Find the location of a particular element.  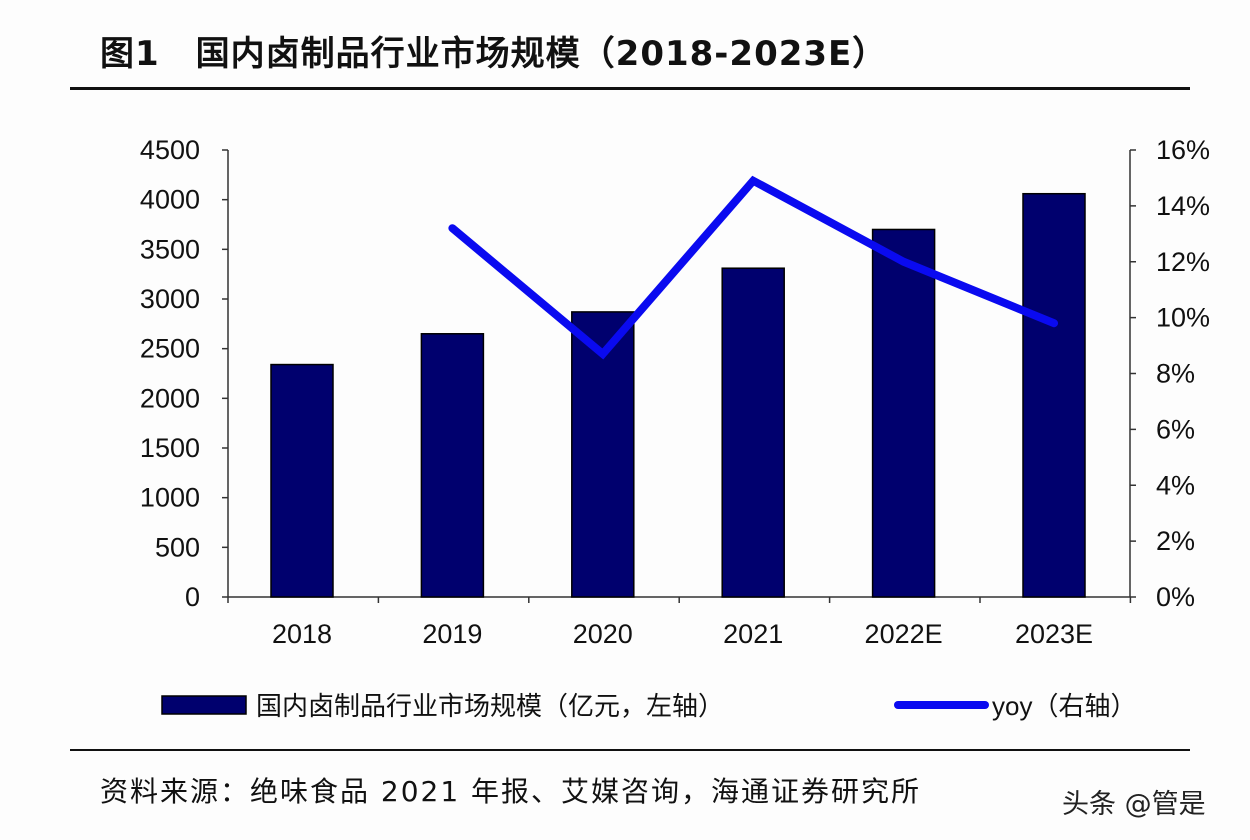

right-tick-label: 0% is located at coordinates (1175, 597).